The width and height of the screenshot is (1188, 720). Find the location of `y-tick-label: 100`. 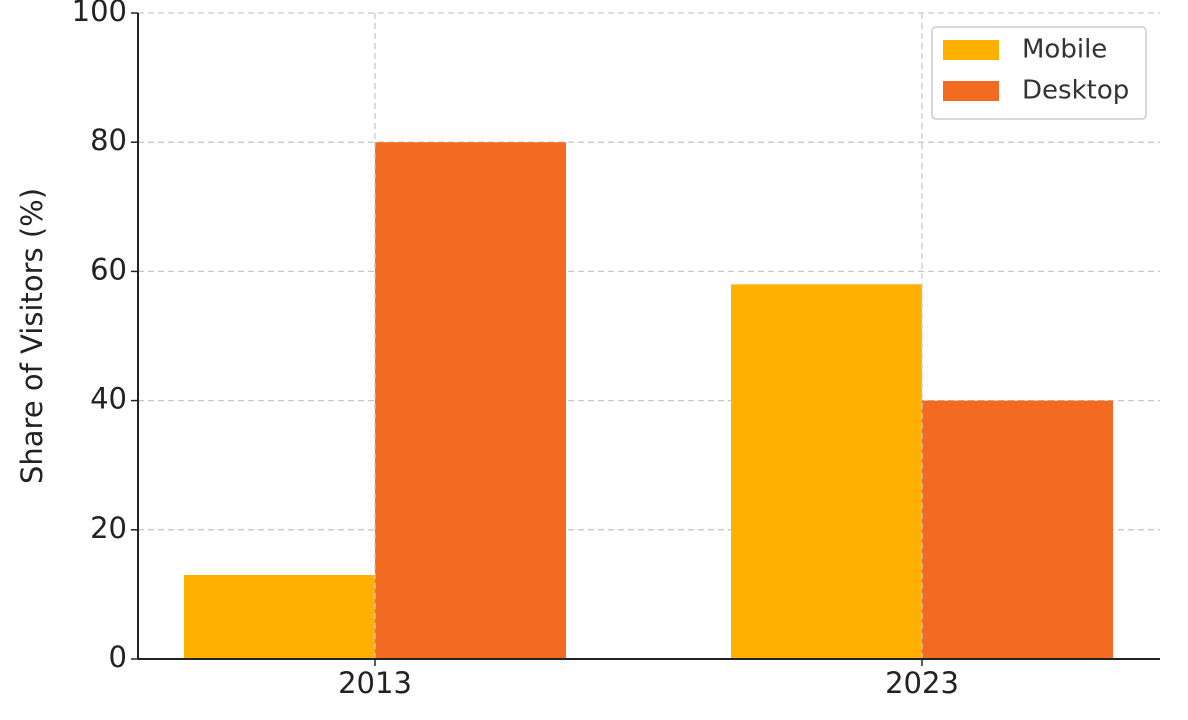

y-tick-label: 100 is located at coordinates (99, 14).